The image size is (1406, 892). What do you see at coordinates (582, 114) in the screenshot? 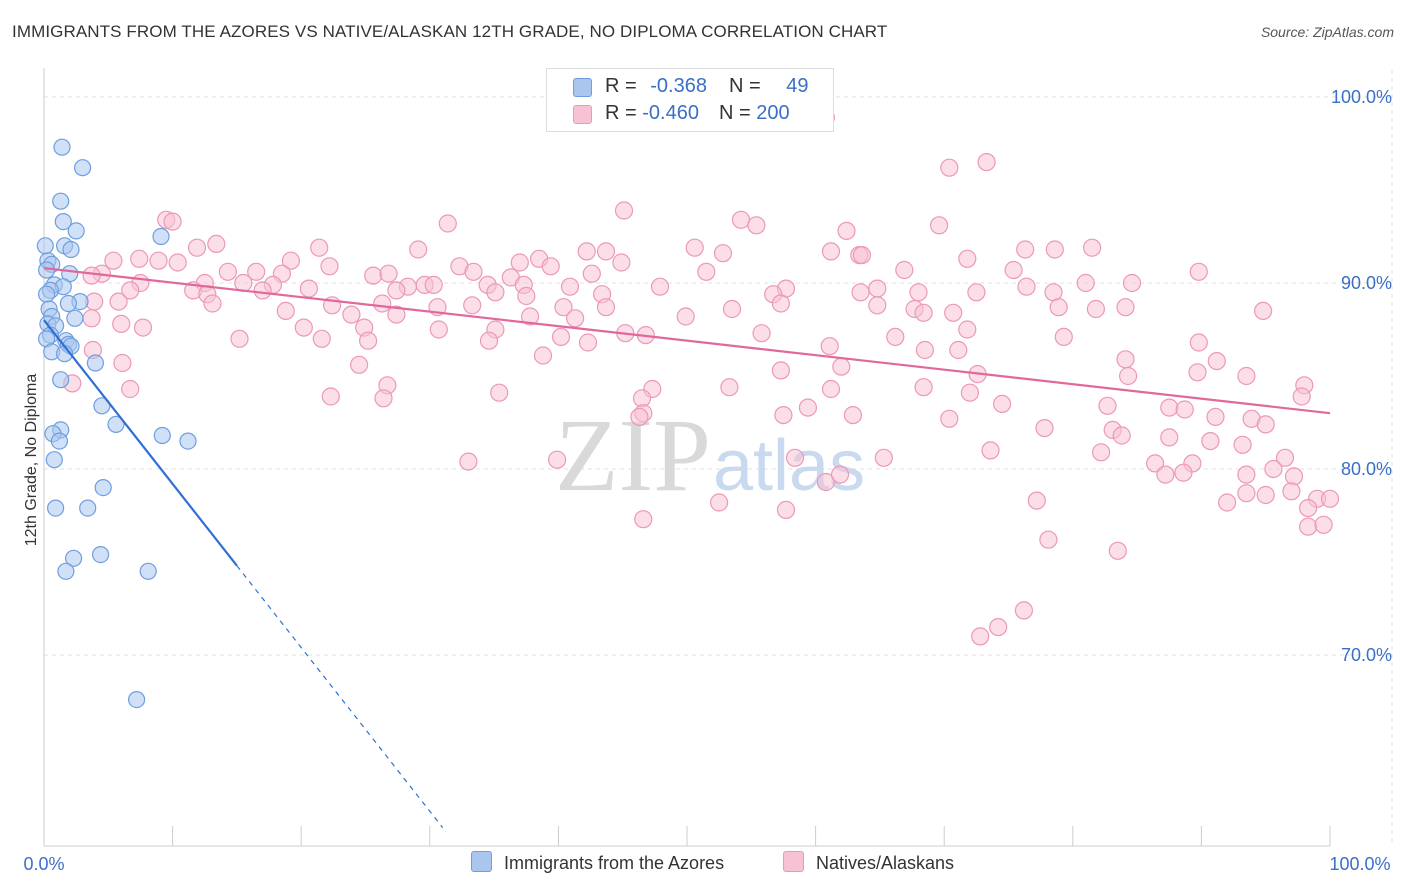
I see `natives-swatch` at bounding box center [582, 114].